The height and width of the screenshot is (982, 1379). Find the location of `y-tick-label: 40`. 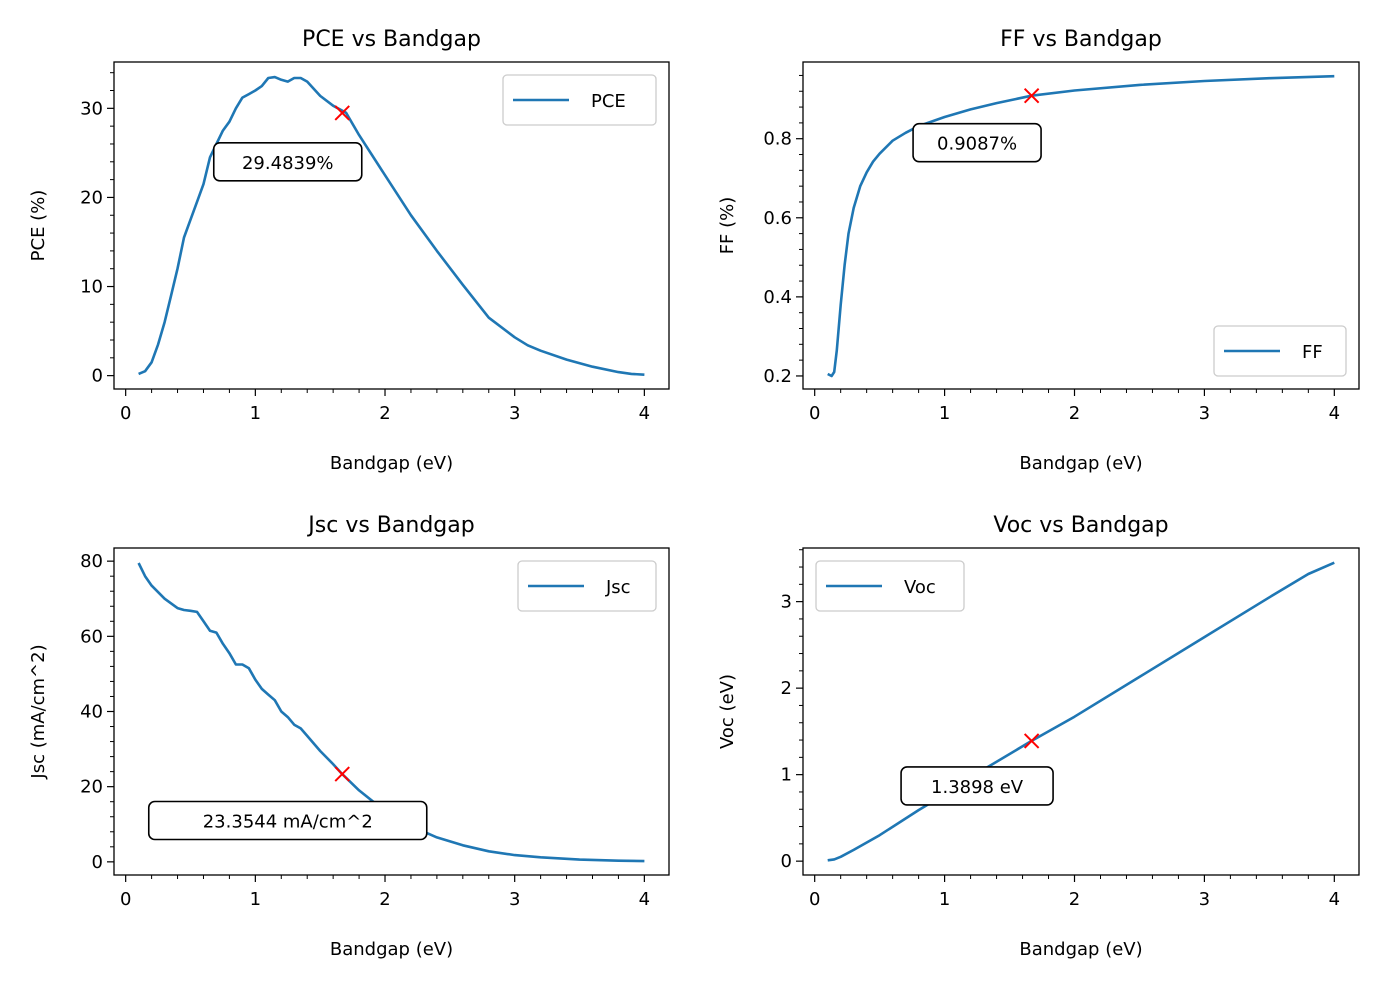

y-tick-label: 40 is located at coordinates (91, 712).